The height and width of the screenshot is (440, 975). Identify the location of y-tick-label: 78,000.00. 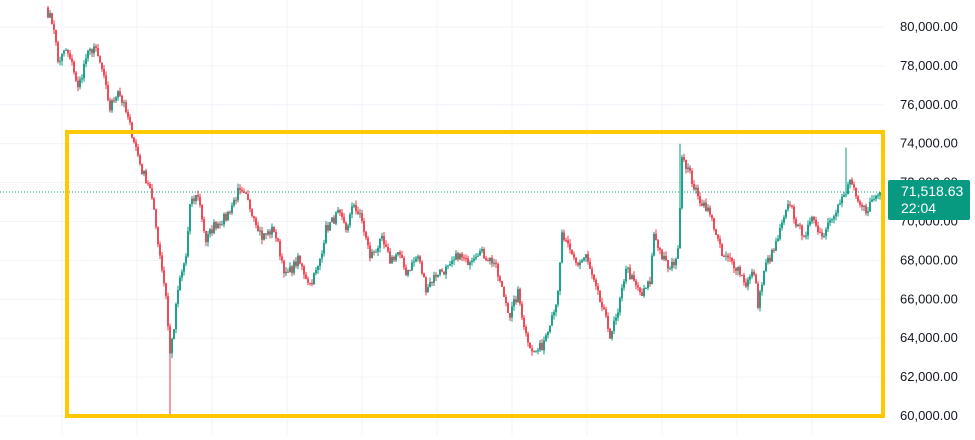
(929, 65).